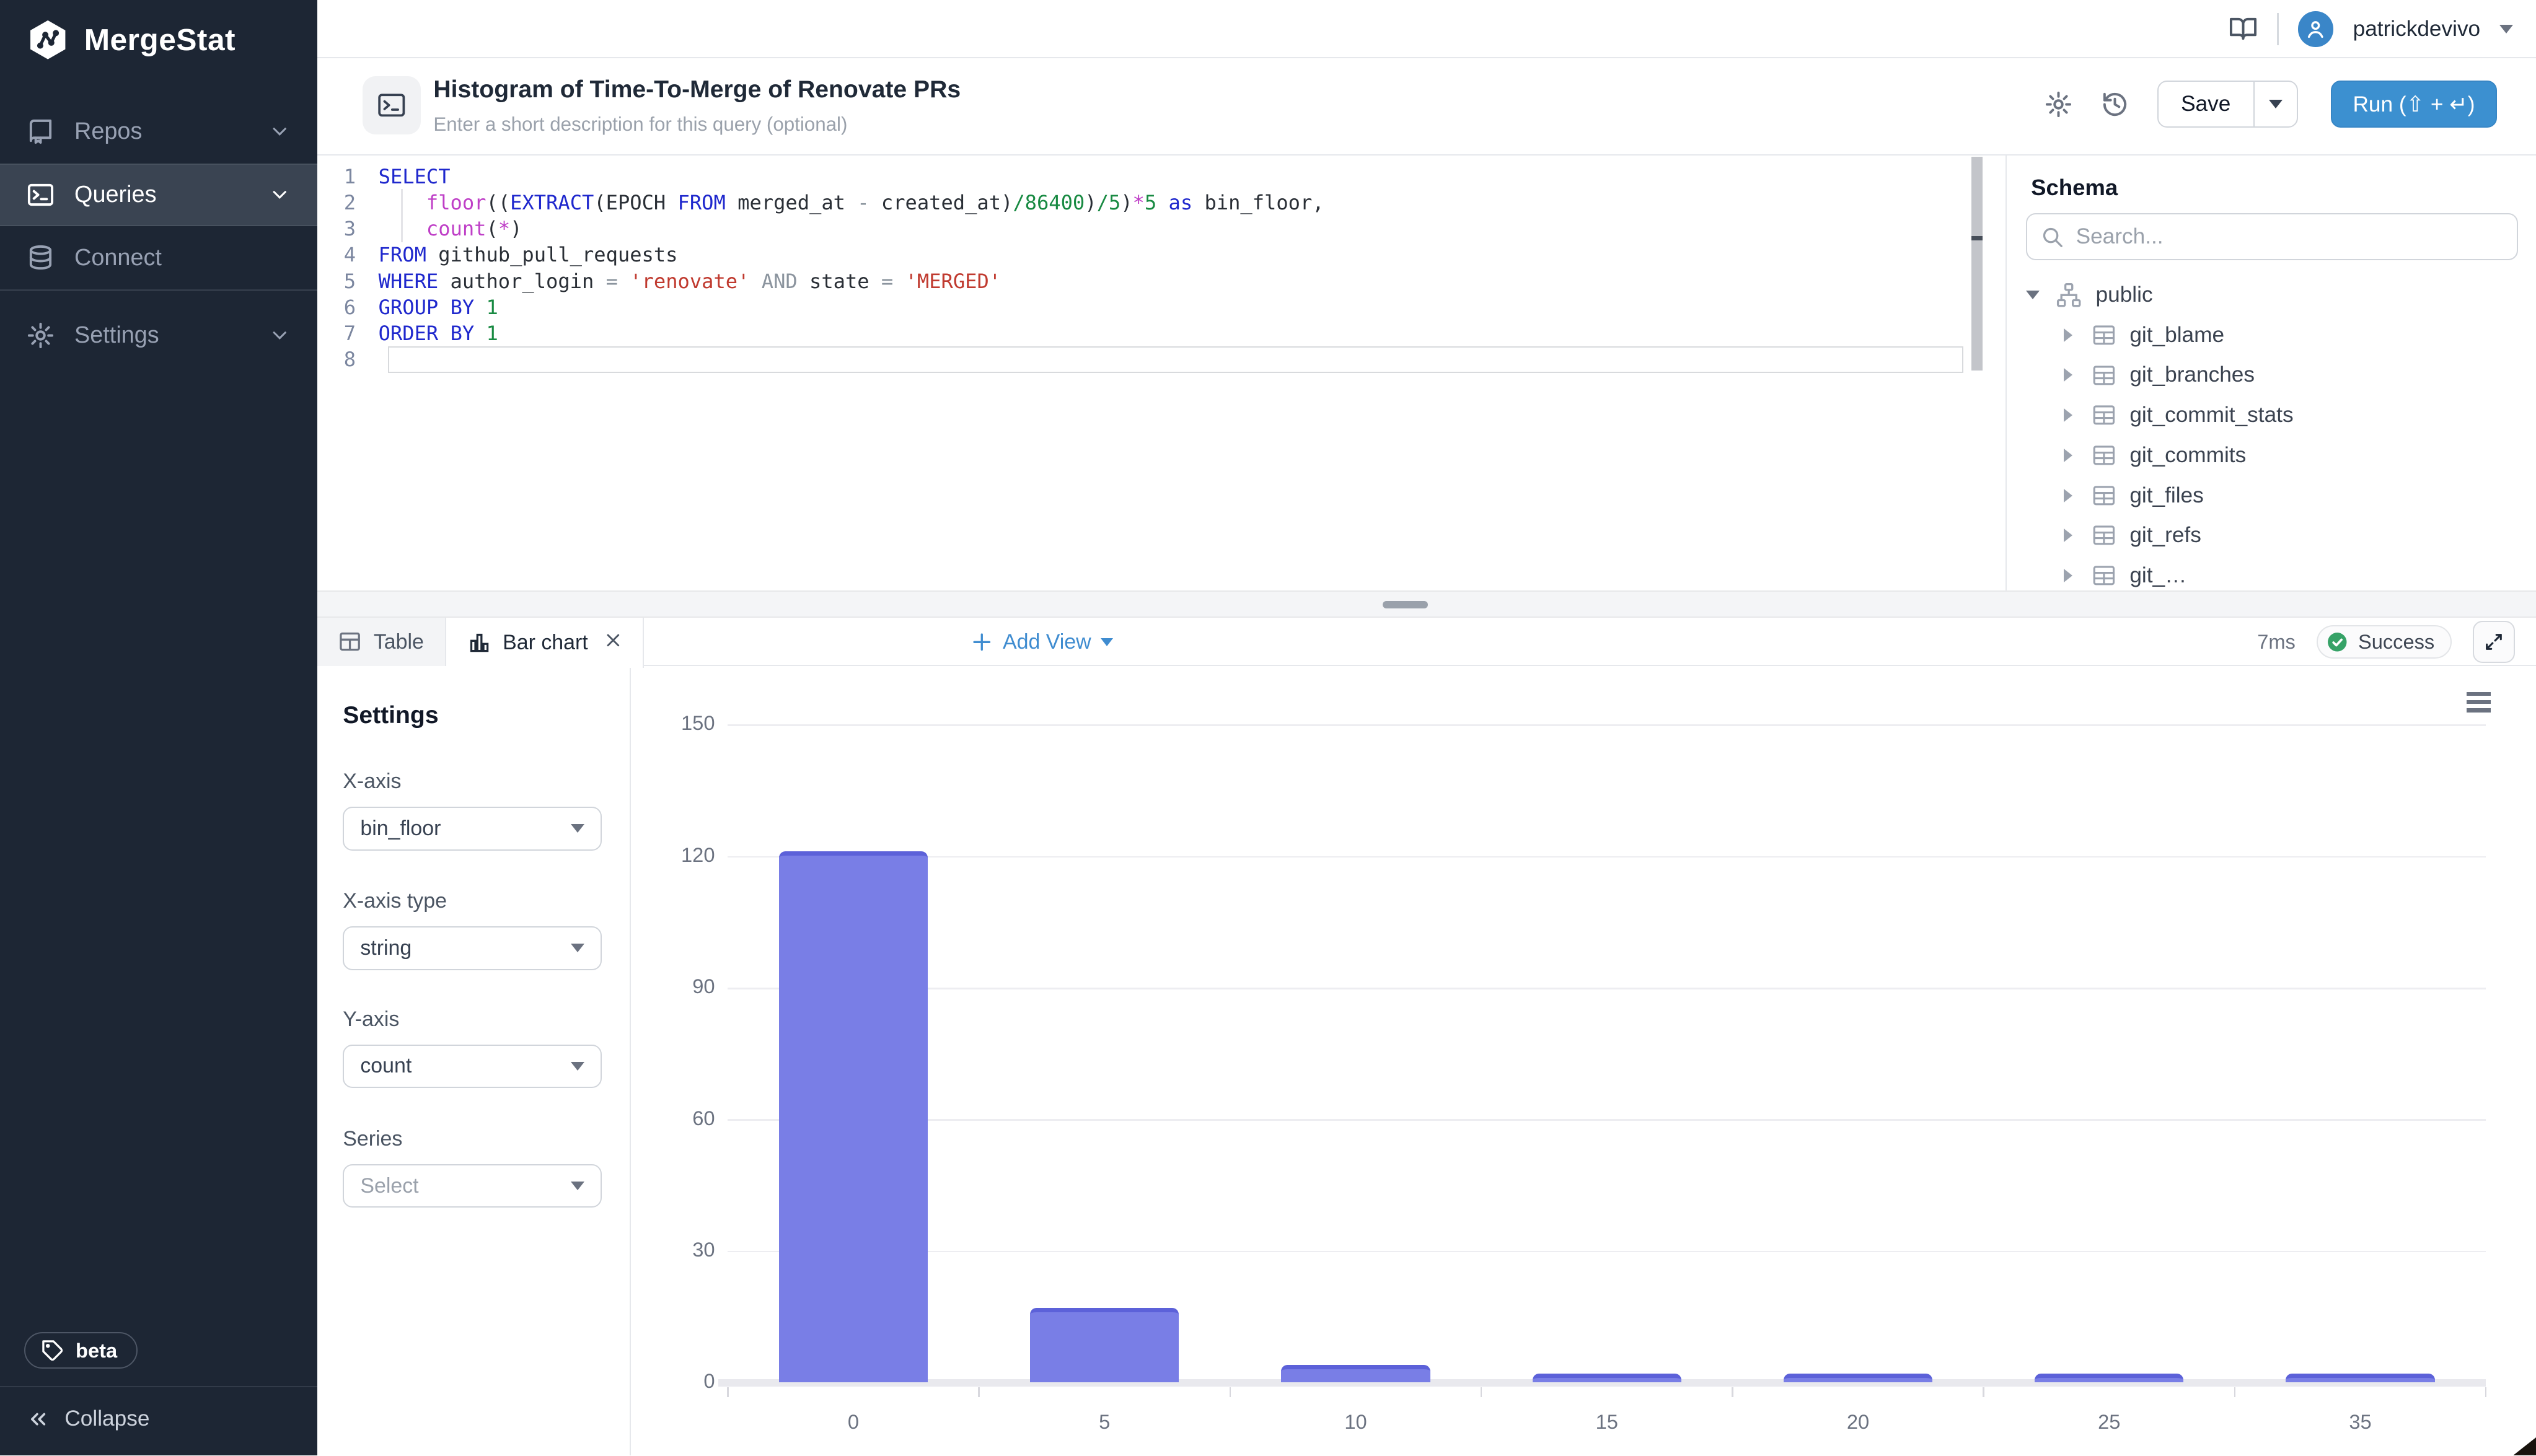 This screenshot has height=1456, width=2536. Describe the element at coordinates (1161, 177) in the screenshot. I see `code-line: 1 SELECT` at that location.